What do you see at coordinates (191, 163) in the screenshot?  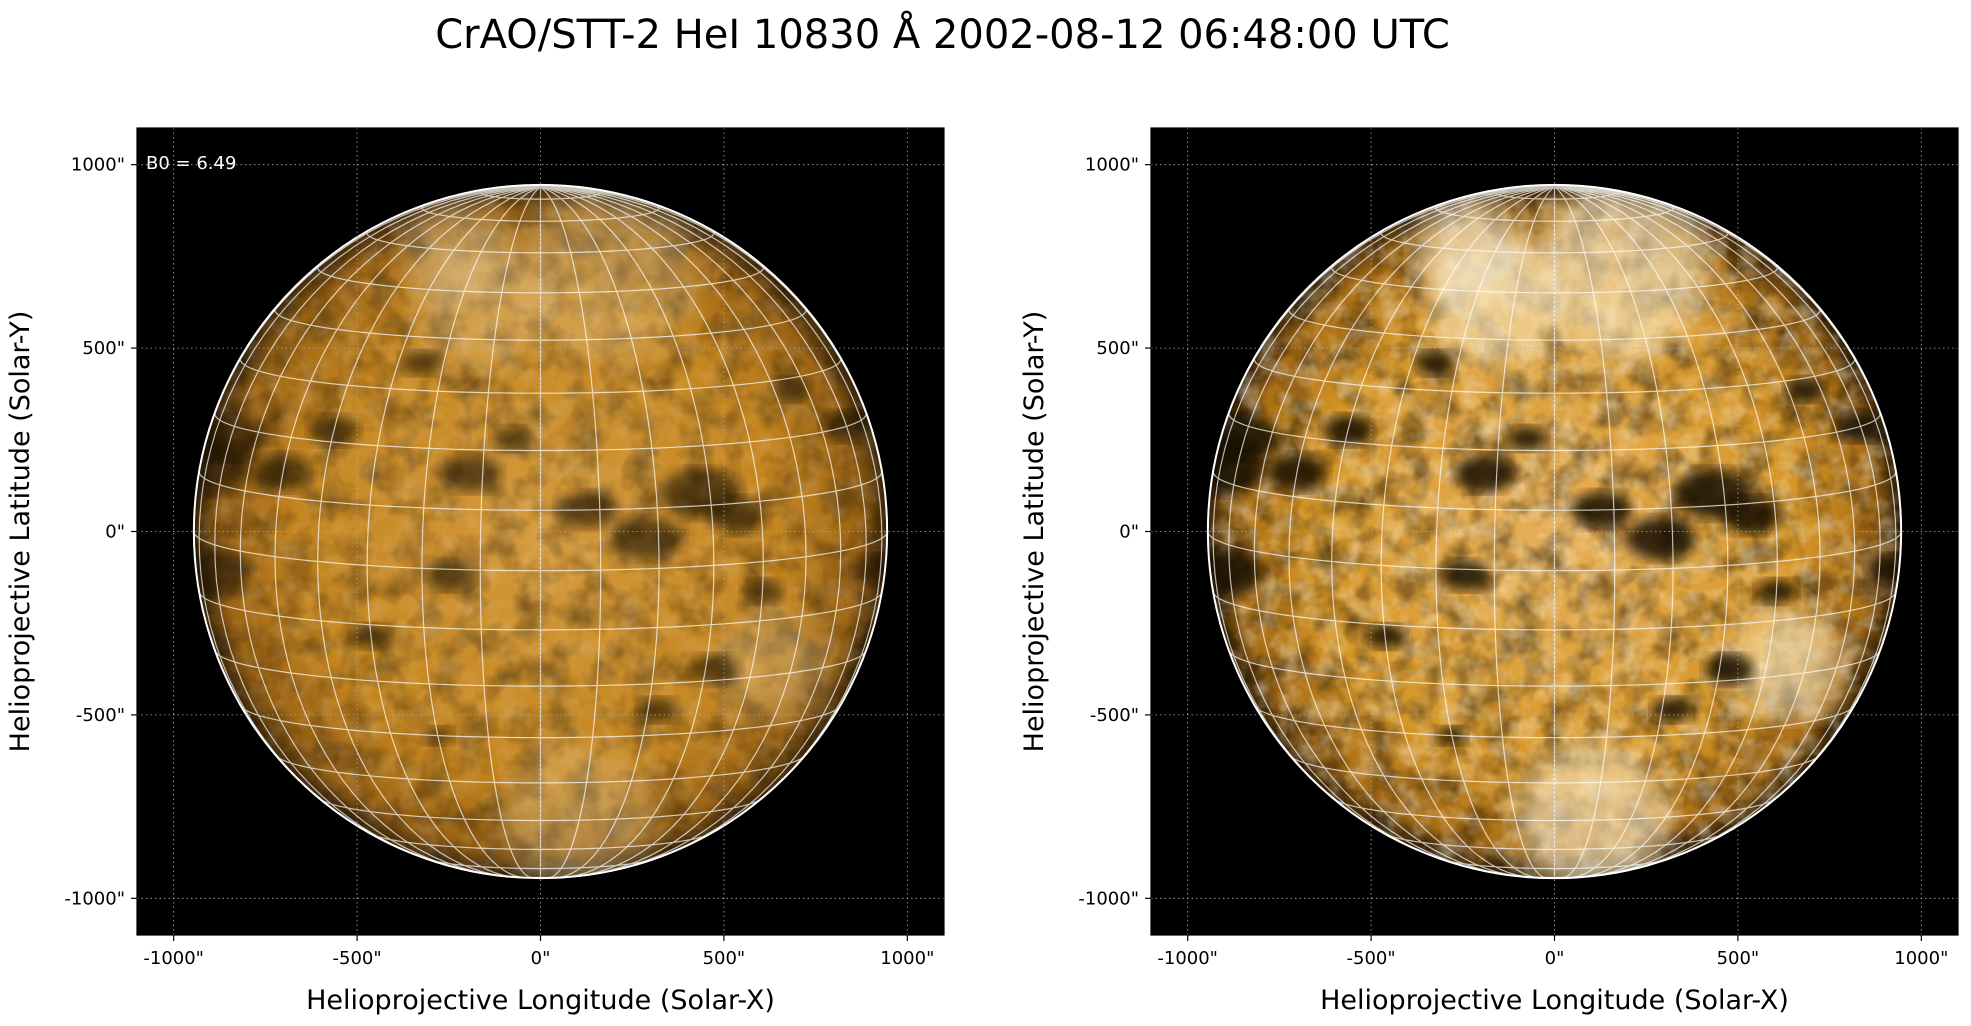 I see `b0-annotation: B0 = 6.49` at bounding box center [191, 163].